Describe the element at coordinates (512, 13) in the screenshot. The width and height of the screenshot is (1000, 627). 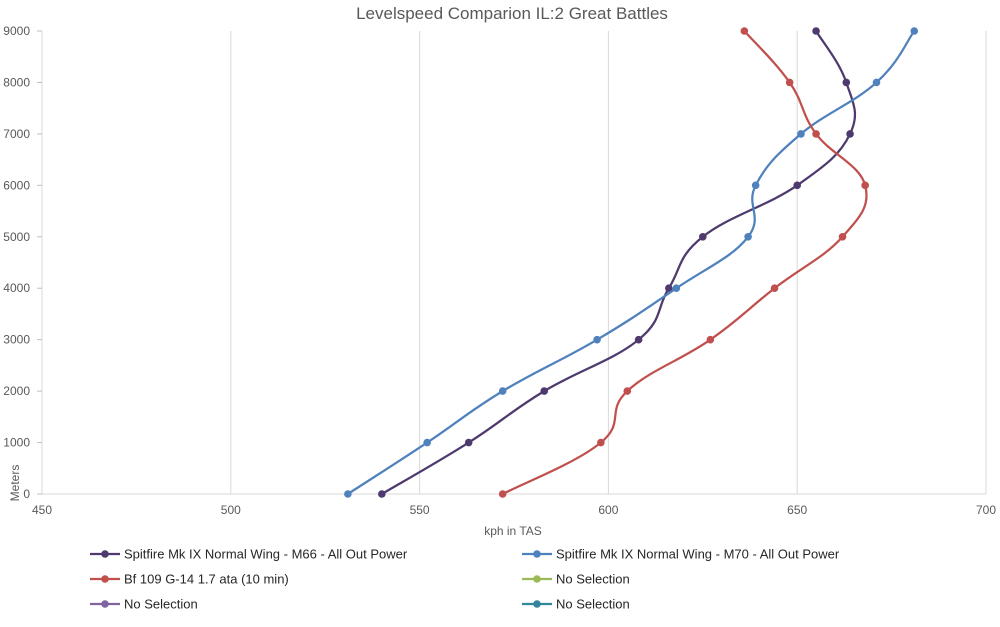
I see `chart-title: Levelspeed Comparion IL:2 Great Battles` at that location.